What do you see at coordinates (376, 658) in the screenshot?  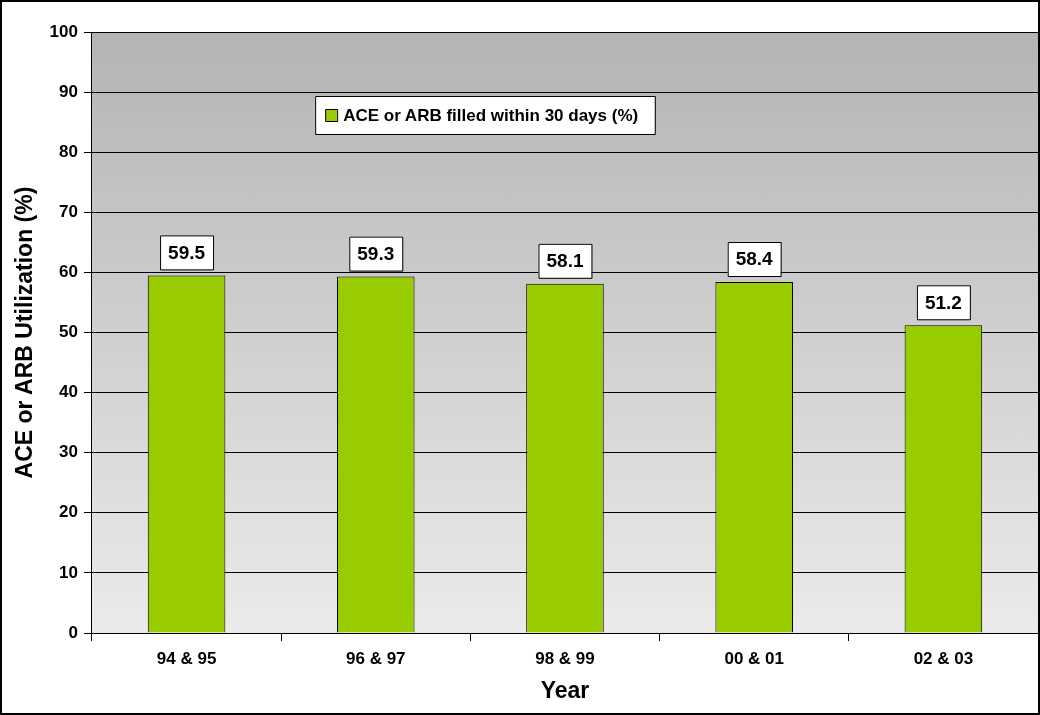 I see `x-tick-label: 96 & 97` at bounding box center [376, 658].